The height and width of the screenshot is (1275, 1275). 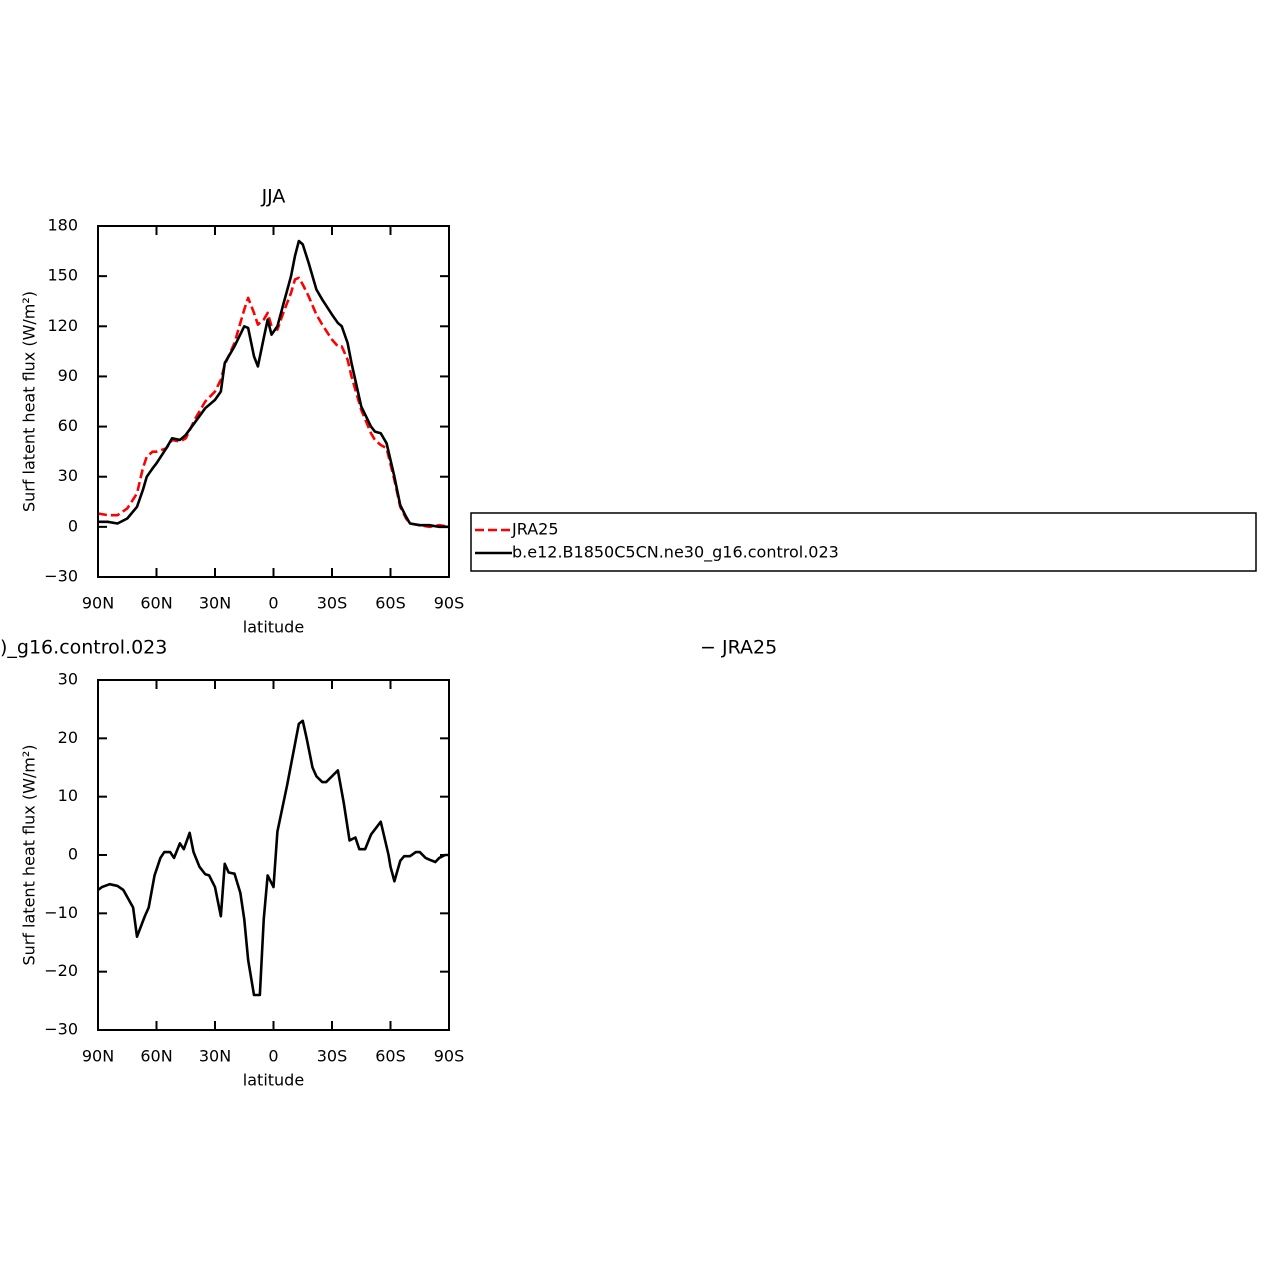 I want to click on legend-label: b.e12.B1850C5CN.ne30_g16.control.023, so click(x=675, y=553).